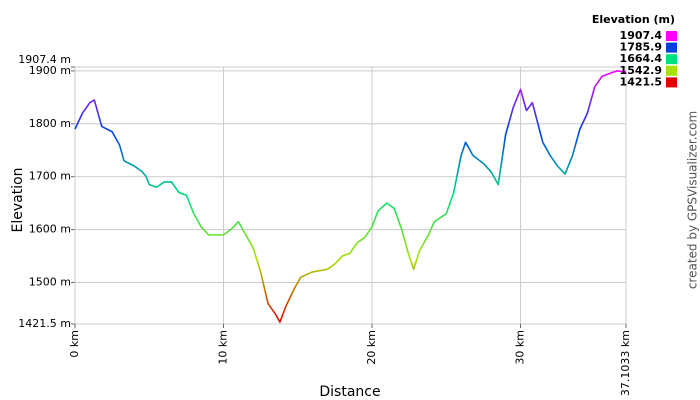 The height and width of the screenshot is (400, 700). Describe the element at coordinates (50, 281) in the screenshot. I see `y-tick-label: 1500 m` at that location.